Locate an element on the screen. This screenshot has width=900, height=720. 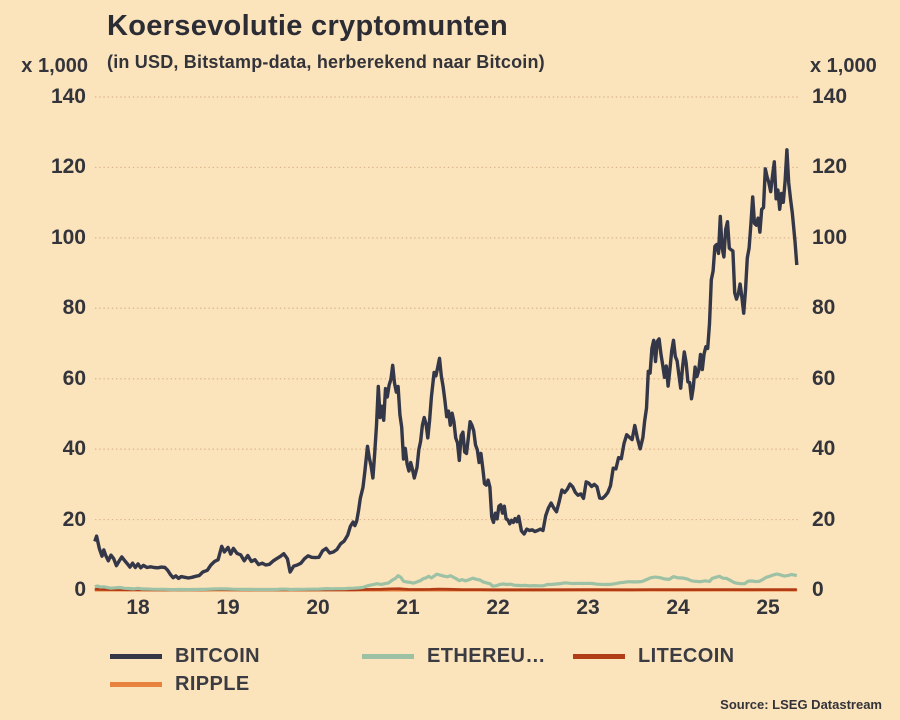
ethereum-line-swatch-icon is located at coordinates (388, 656).